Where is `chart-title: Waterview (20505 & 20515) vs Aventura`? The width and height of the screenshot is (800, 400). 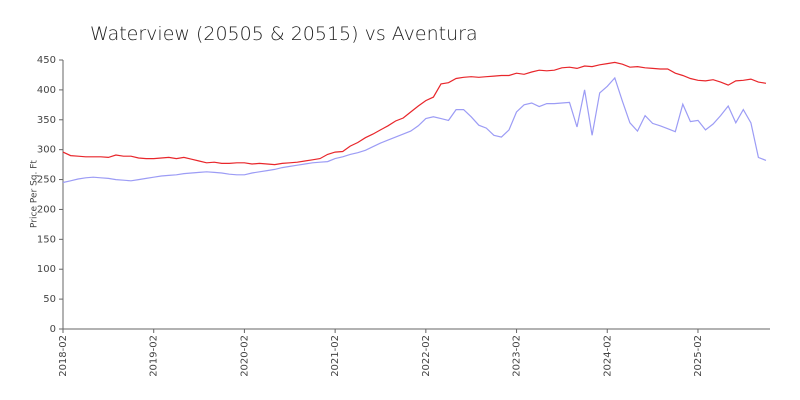 chart-title: Waterview (20505 & 20515) vs Aventura is located at coordinates (284, 34).